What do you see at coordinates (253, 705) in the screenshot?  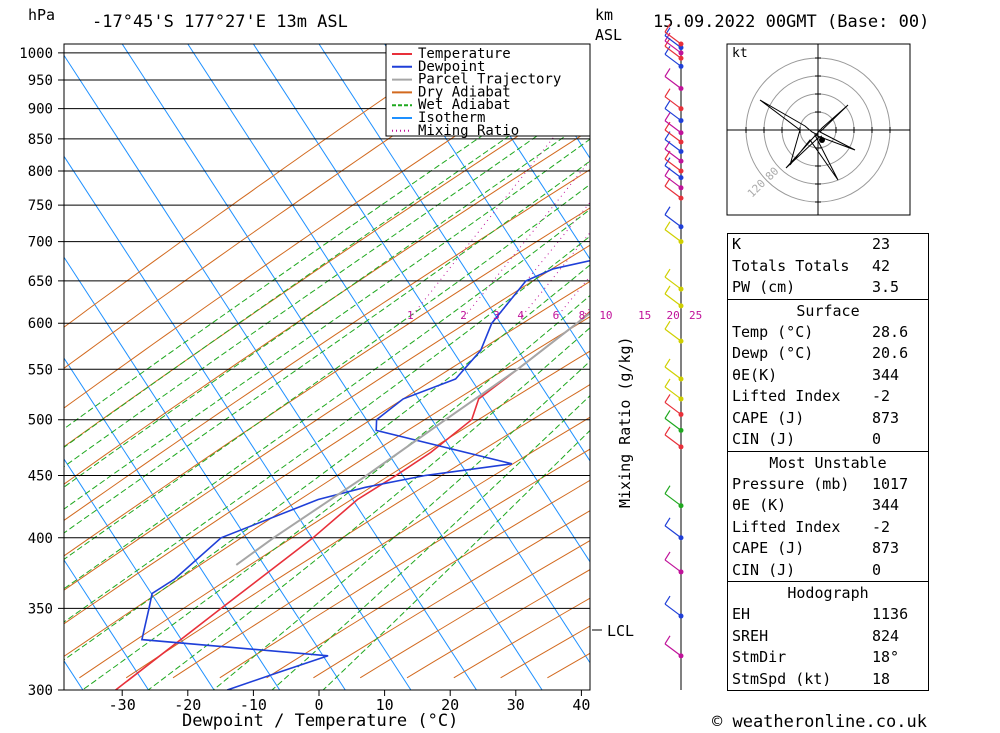 I see `temperature-tick-label: -10` at bounding box center [253, 705].